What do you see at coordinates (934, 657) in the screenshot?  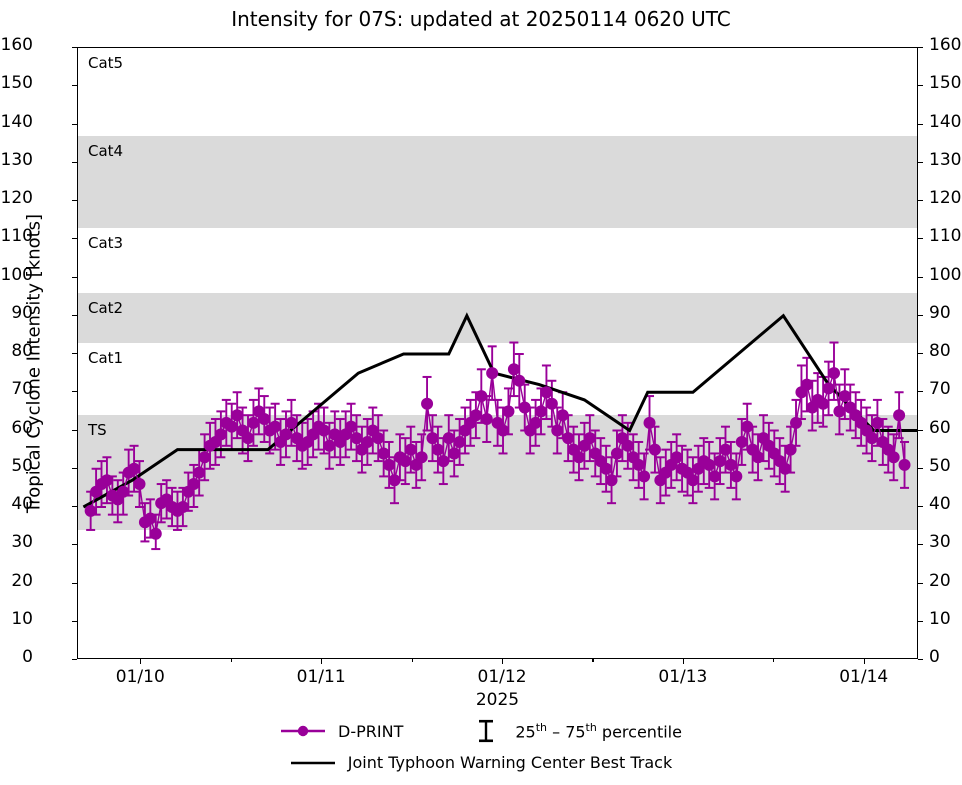 I see `y-tick-label-right-0: 0` at bounding box center [934, 657].